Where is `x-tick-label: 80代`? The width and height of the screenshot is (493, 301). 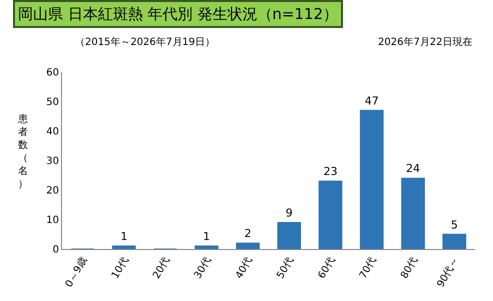 x-tick-label: 80代 is located at coordinates (409, 268).